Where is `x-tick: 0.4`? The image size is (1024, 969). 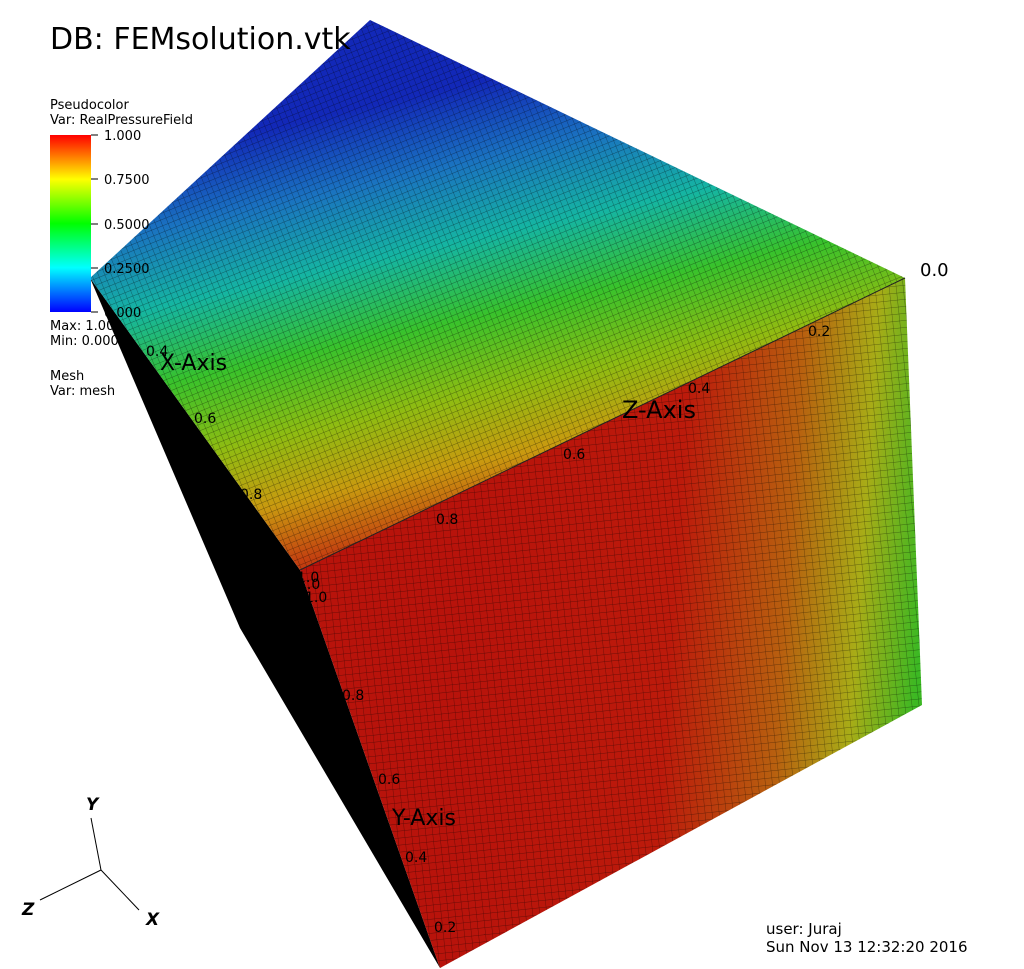 x-tick: 0.4 is located at coordinates (157, 352).